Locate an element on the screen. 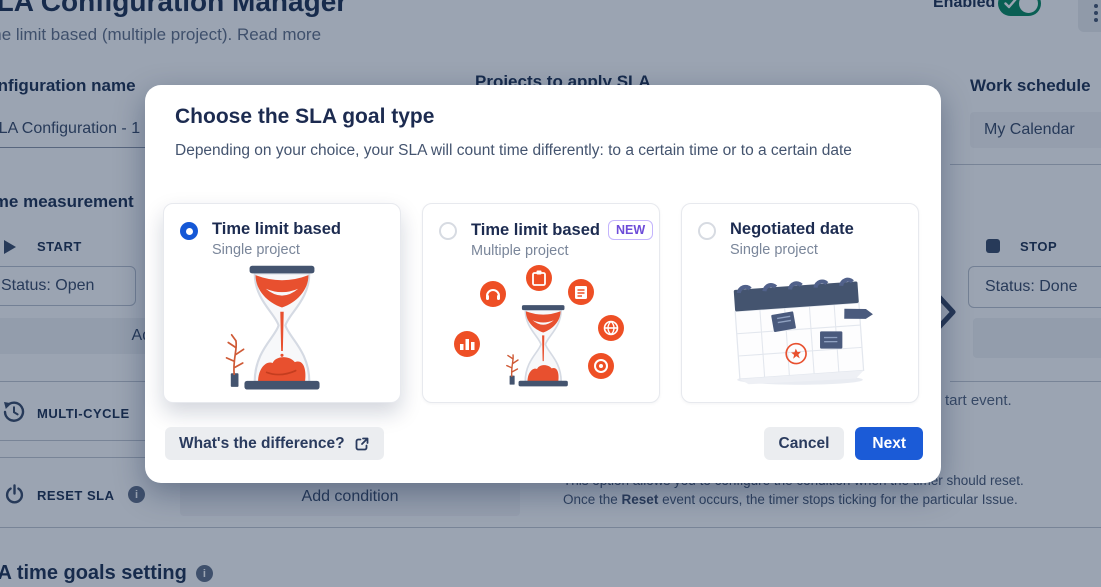 This screenshot has width=1101, height=587. multi-cycle-label: MULTI-CYCLE is located at coordinates (83, 413).